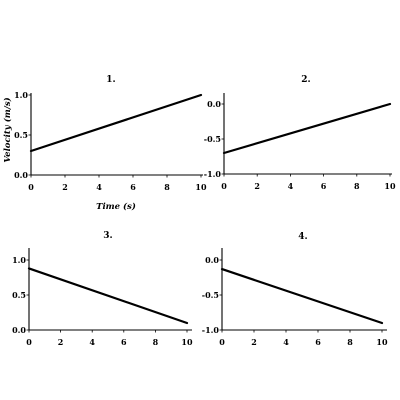  I want to click on chart-panel-4: 4. 0 2 4 6 8 10 -1.0 -0.5 0.0, so click(295, 289).